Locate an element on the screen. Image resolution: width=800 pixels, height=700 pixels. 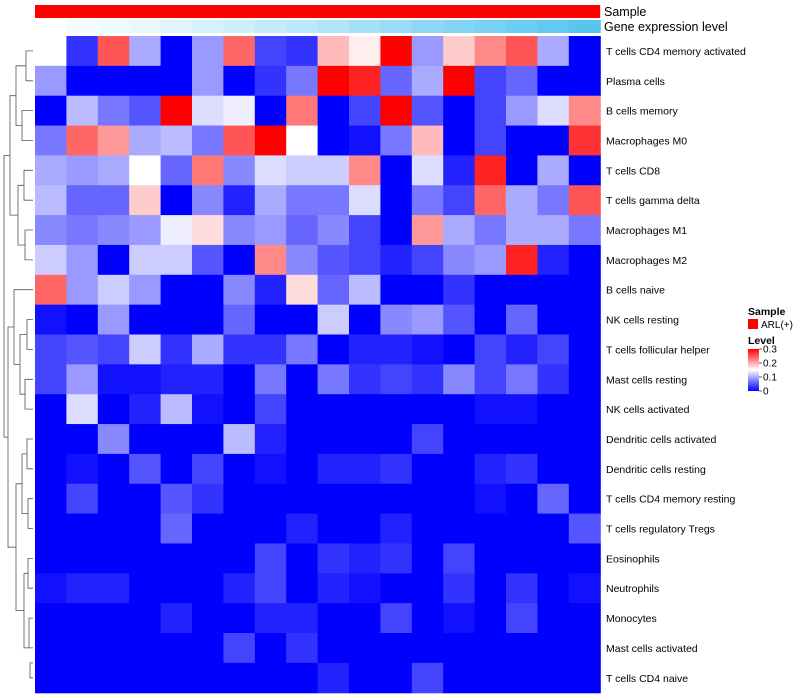
row-label: Macrophages M2 is located at coordinates (646, 261).